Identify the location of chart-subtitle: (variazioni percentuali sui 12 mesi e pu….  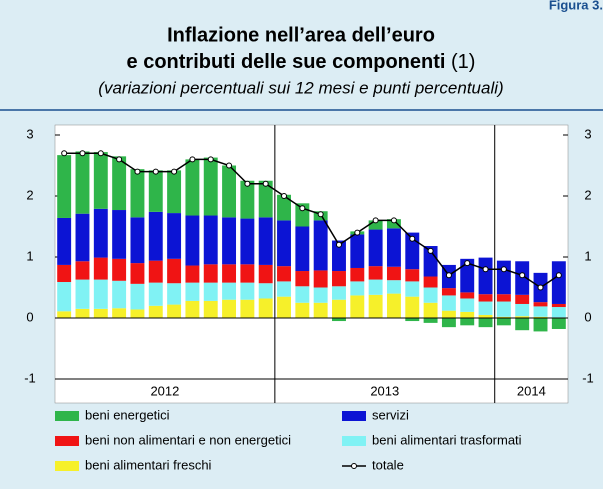
(300, 87).